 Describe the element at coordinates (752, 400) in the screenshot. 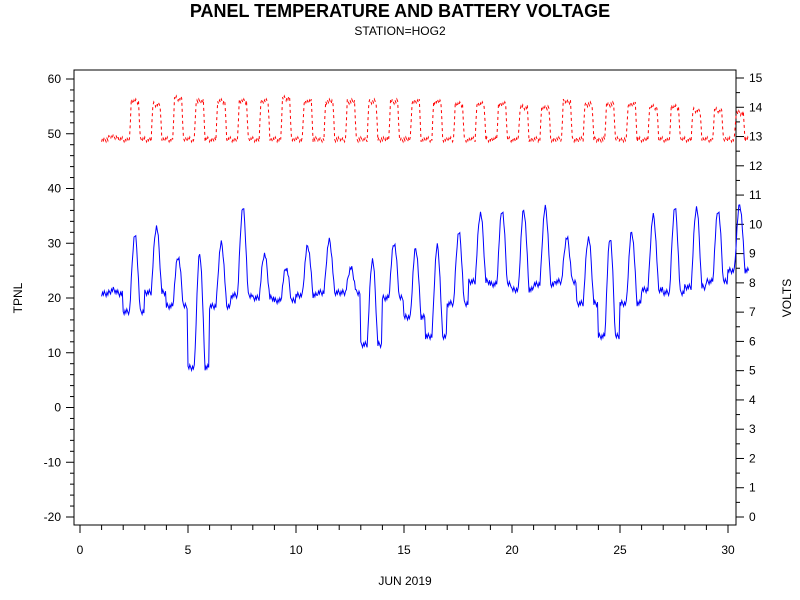

I see `y-right-tick-label: 4` at that location.